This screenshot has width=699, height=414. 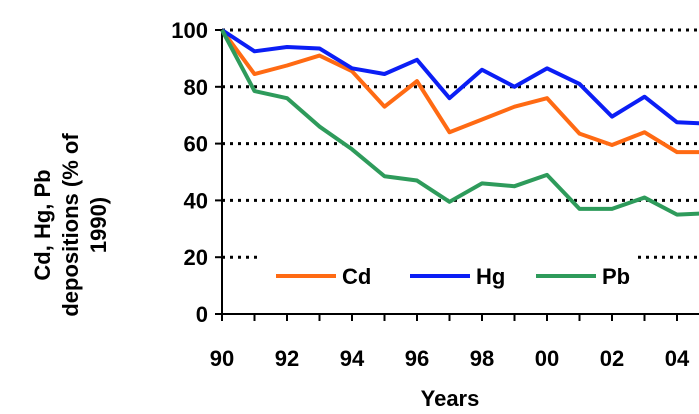 I want to click on x-tick-labels: 90 92 94 96 98 00 02 04, so click(x=450, y=358).